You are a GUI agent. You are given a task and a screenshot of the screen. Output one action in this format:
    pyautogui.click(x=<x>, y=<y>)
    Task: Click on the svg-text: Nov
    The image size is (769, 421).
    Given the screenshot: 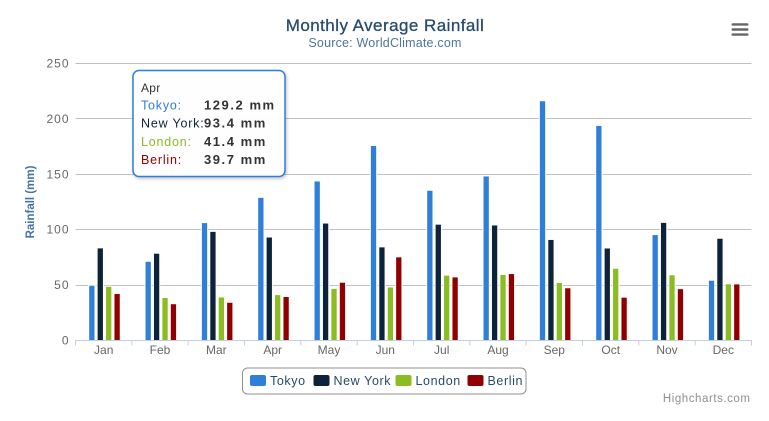 What is the action you would take?
    pyautogui.click(x=666, y=350)
    